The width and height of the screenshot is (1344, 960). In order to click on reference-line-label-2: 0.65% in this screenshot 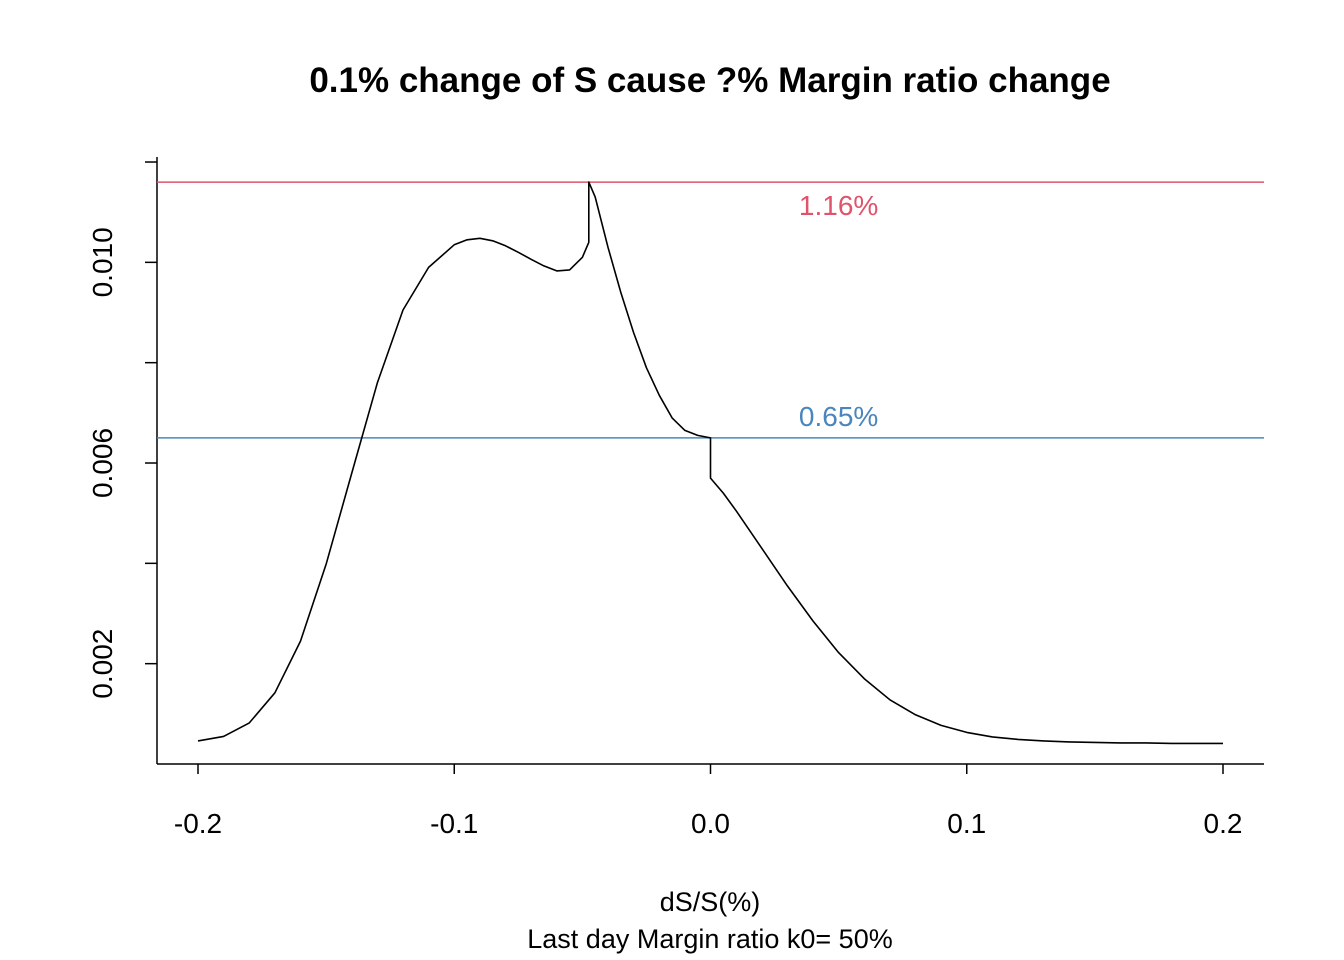, I will do `click(838, 416)`.